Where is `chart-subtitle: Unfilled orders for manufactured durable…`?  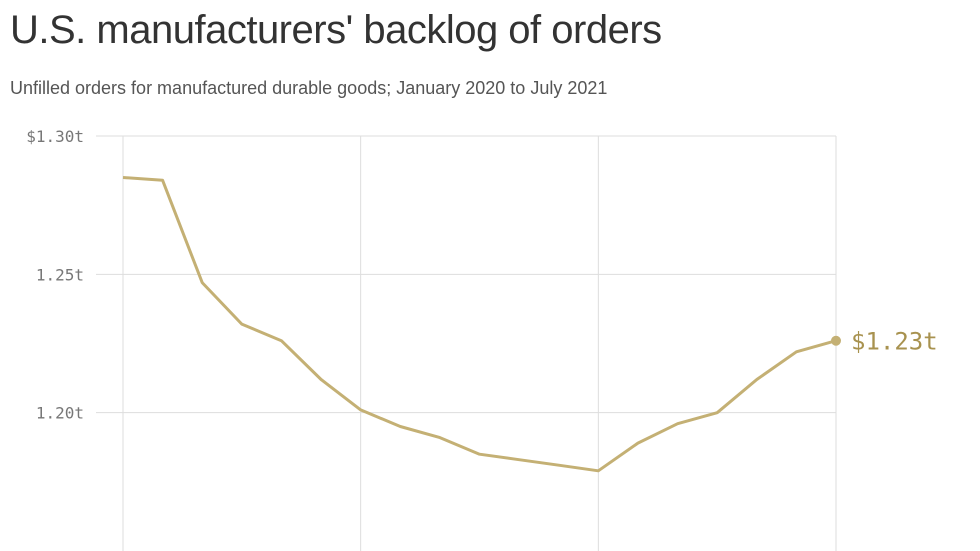
chart-subtitle: Unfilled orders for manufactured durable… is located at coordinates (309, 88).